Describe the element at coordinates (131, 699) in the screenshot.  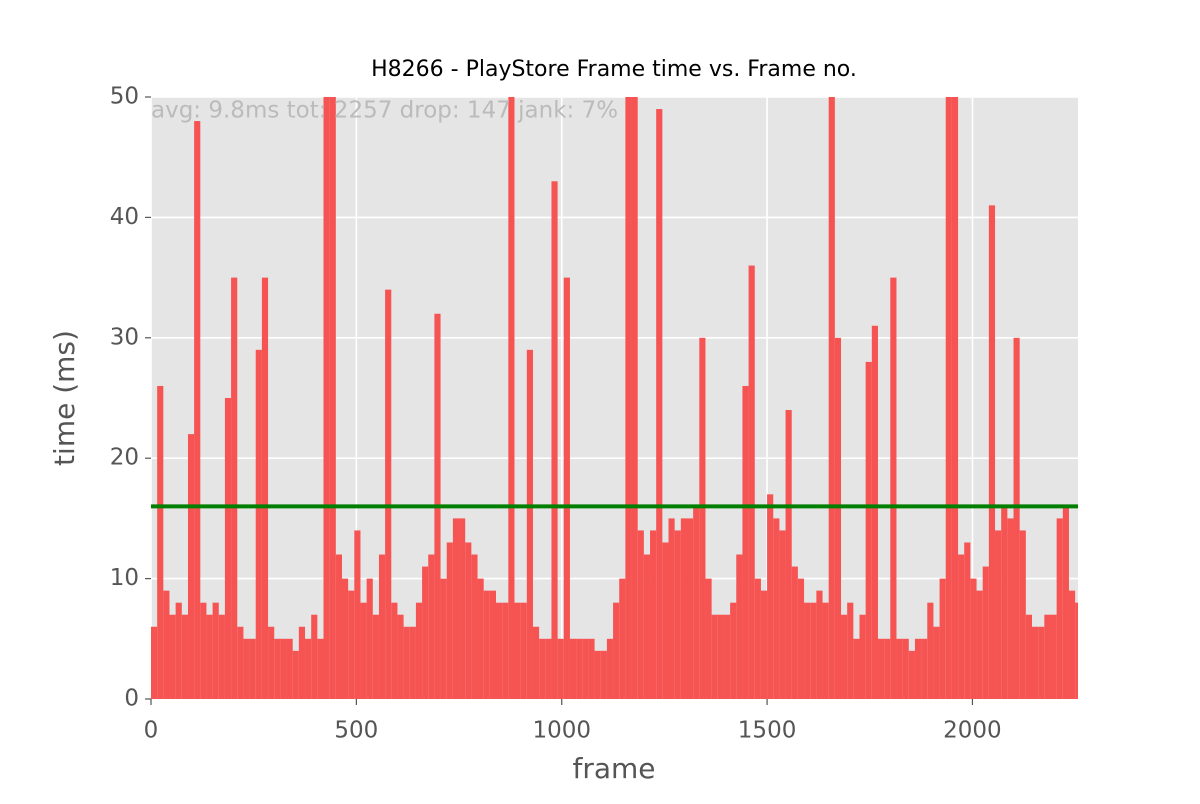
I see `y-tick-label: 0` at that location.